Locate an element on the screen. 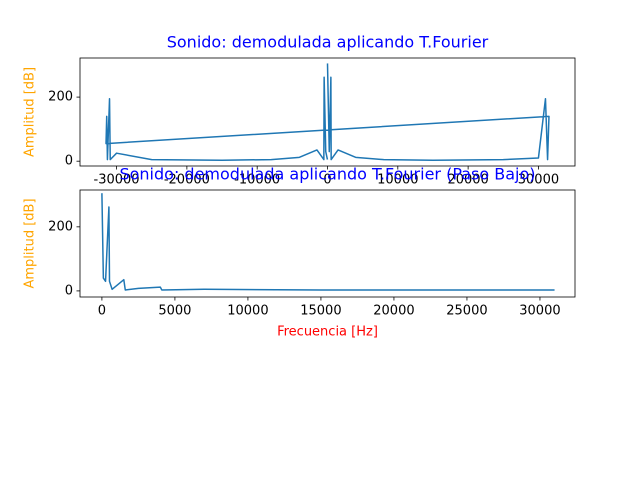  chart-title: Sonido: demodulada aplicando T.Fourier is located at coordinates (328, 42).